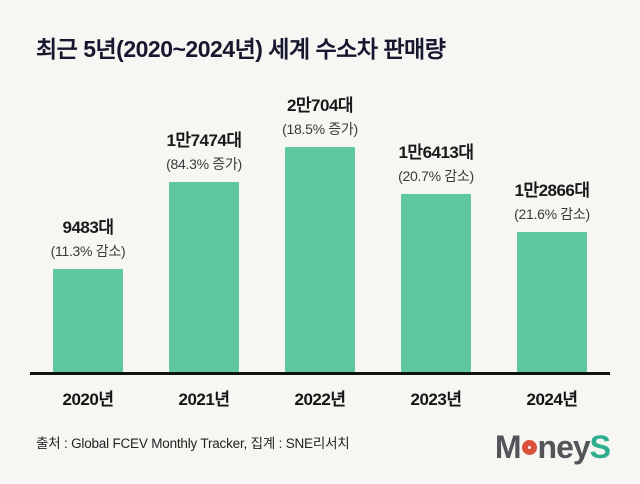 The image size is (640, 484). What do you see at coordinates (600, 447) in the screenshot?
I see `logo-s: S` at bounding box center [600, 447].